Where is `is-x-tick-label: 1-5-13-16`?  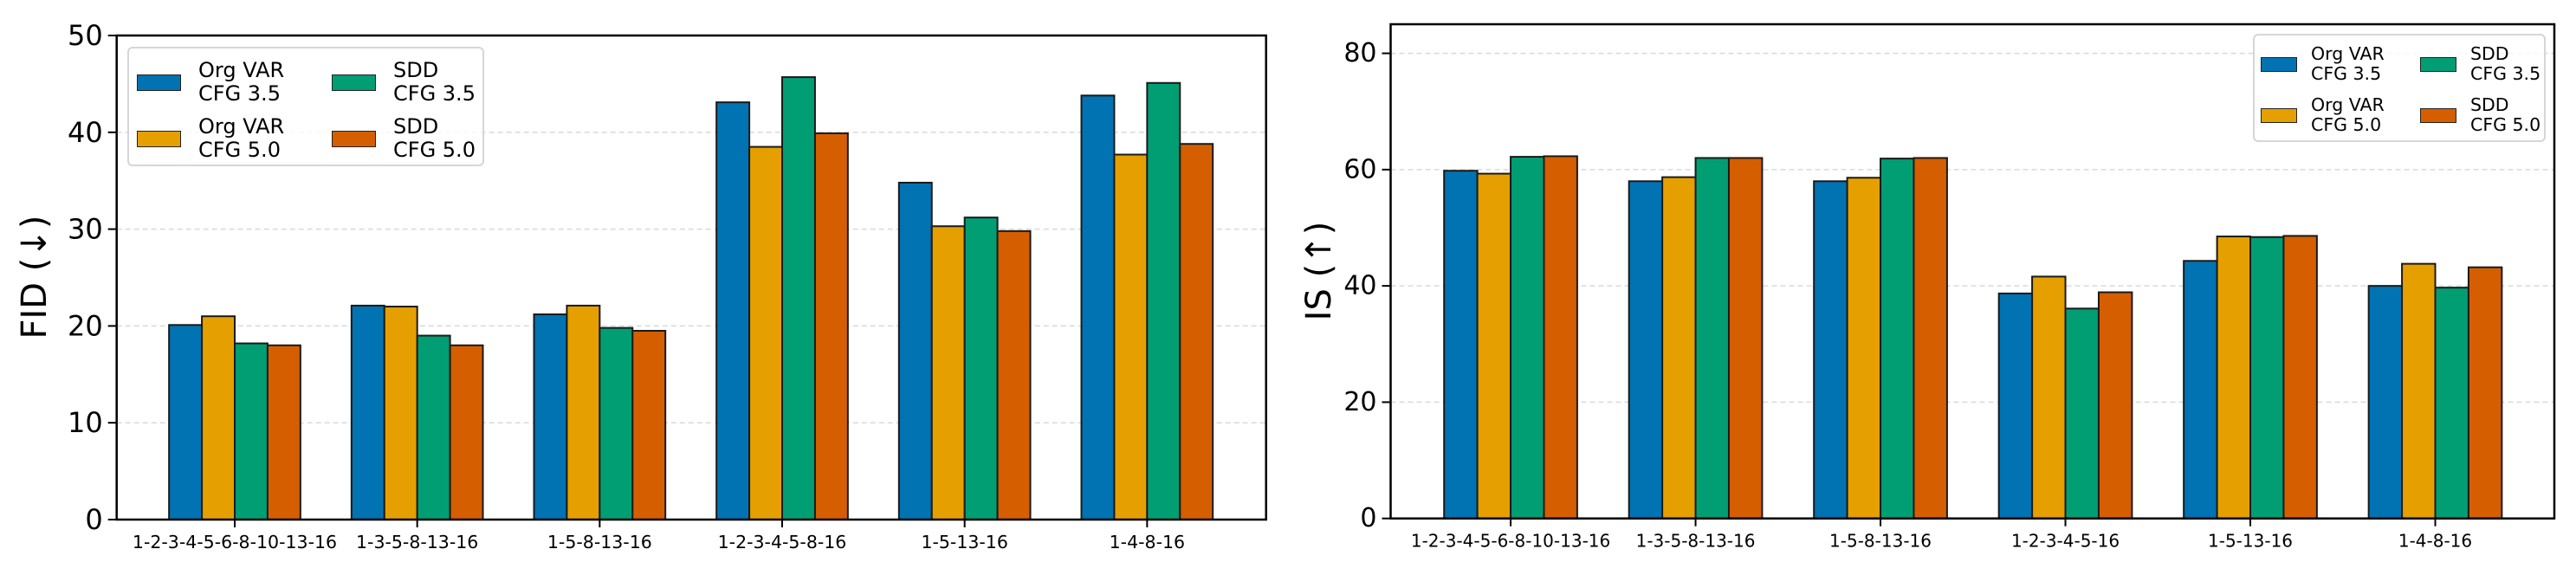 is-x-tick-label: 1-5-13-16 is located at coordinates (2250, 541).